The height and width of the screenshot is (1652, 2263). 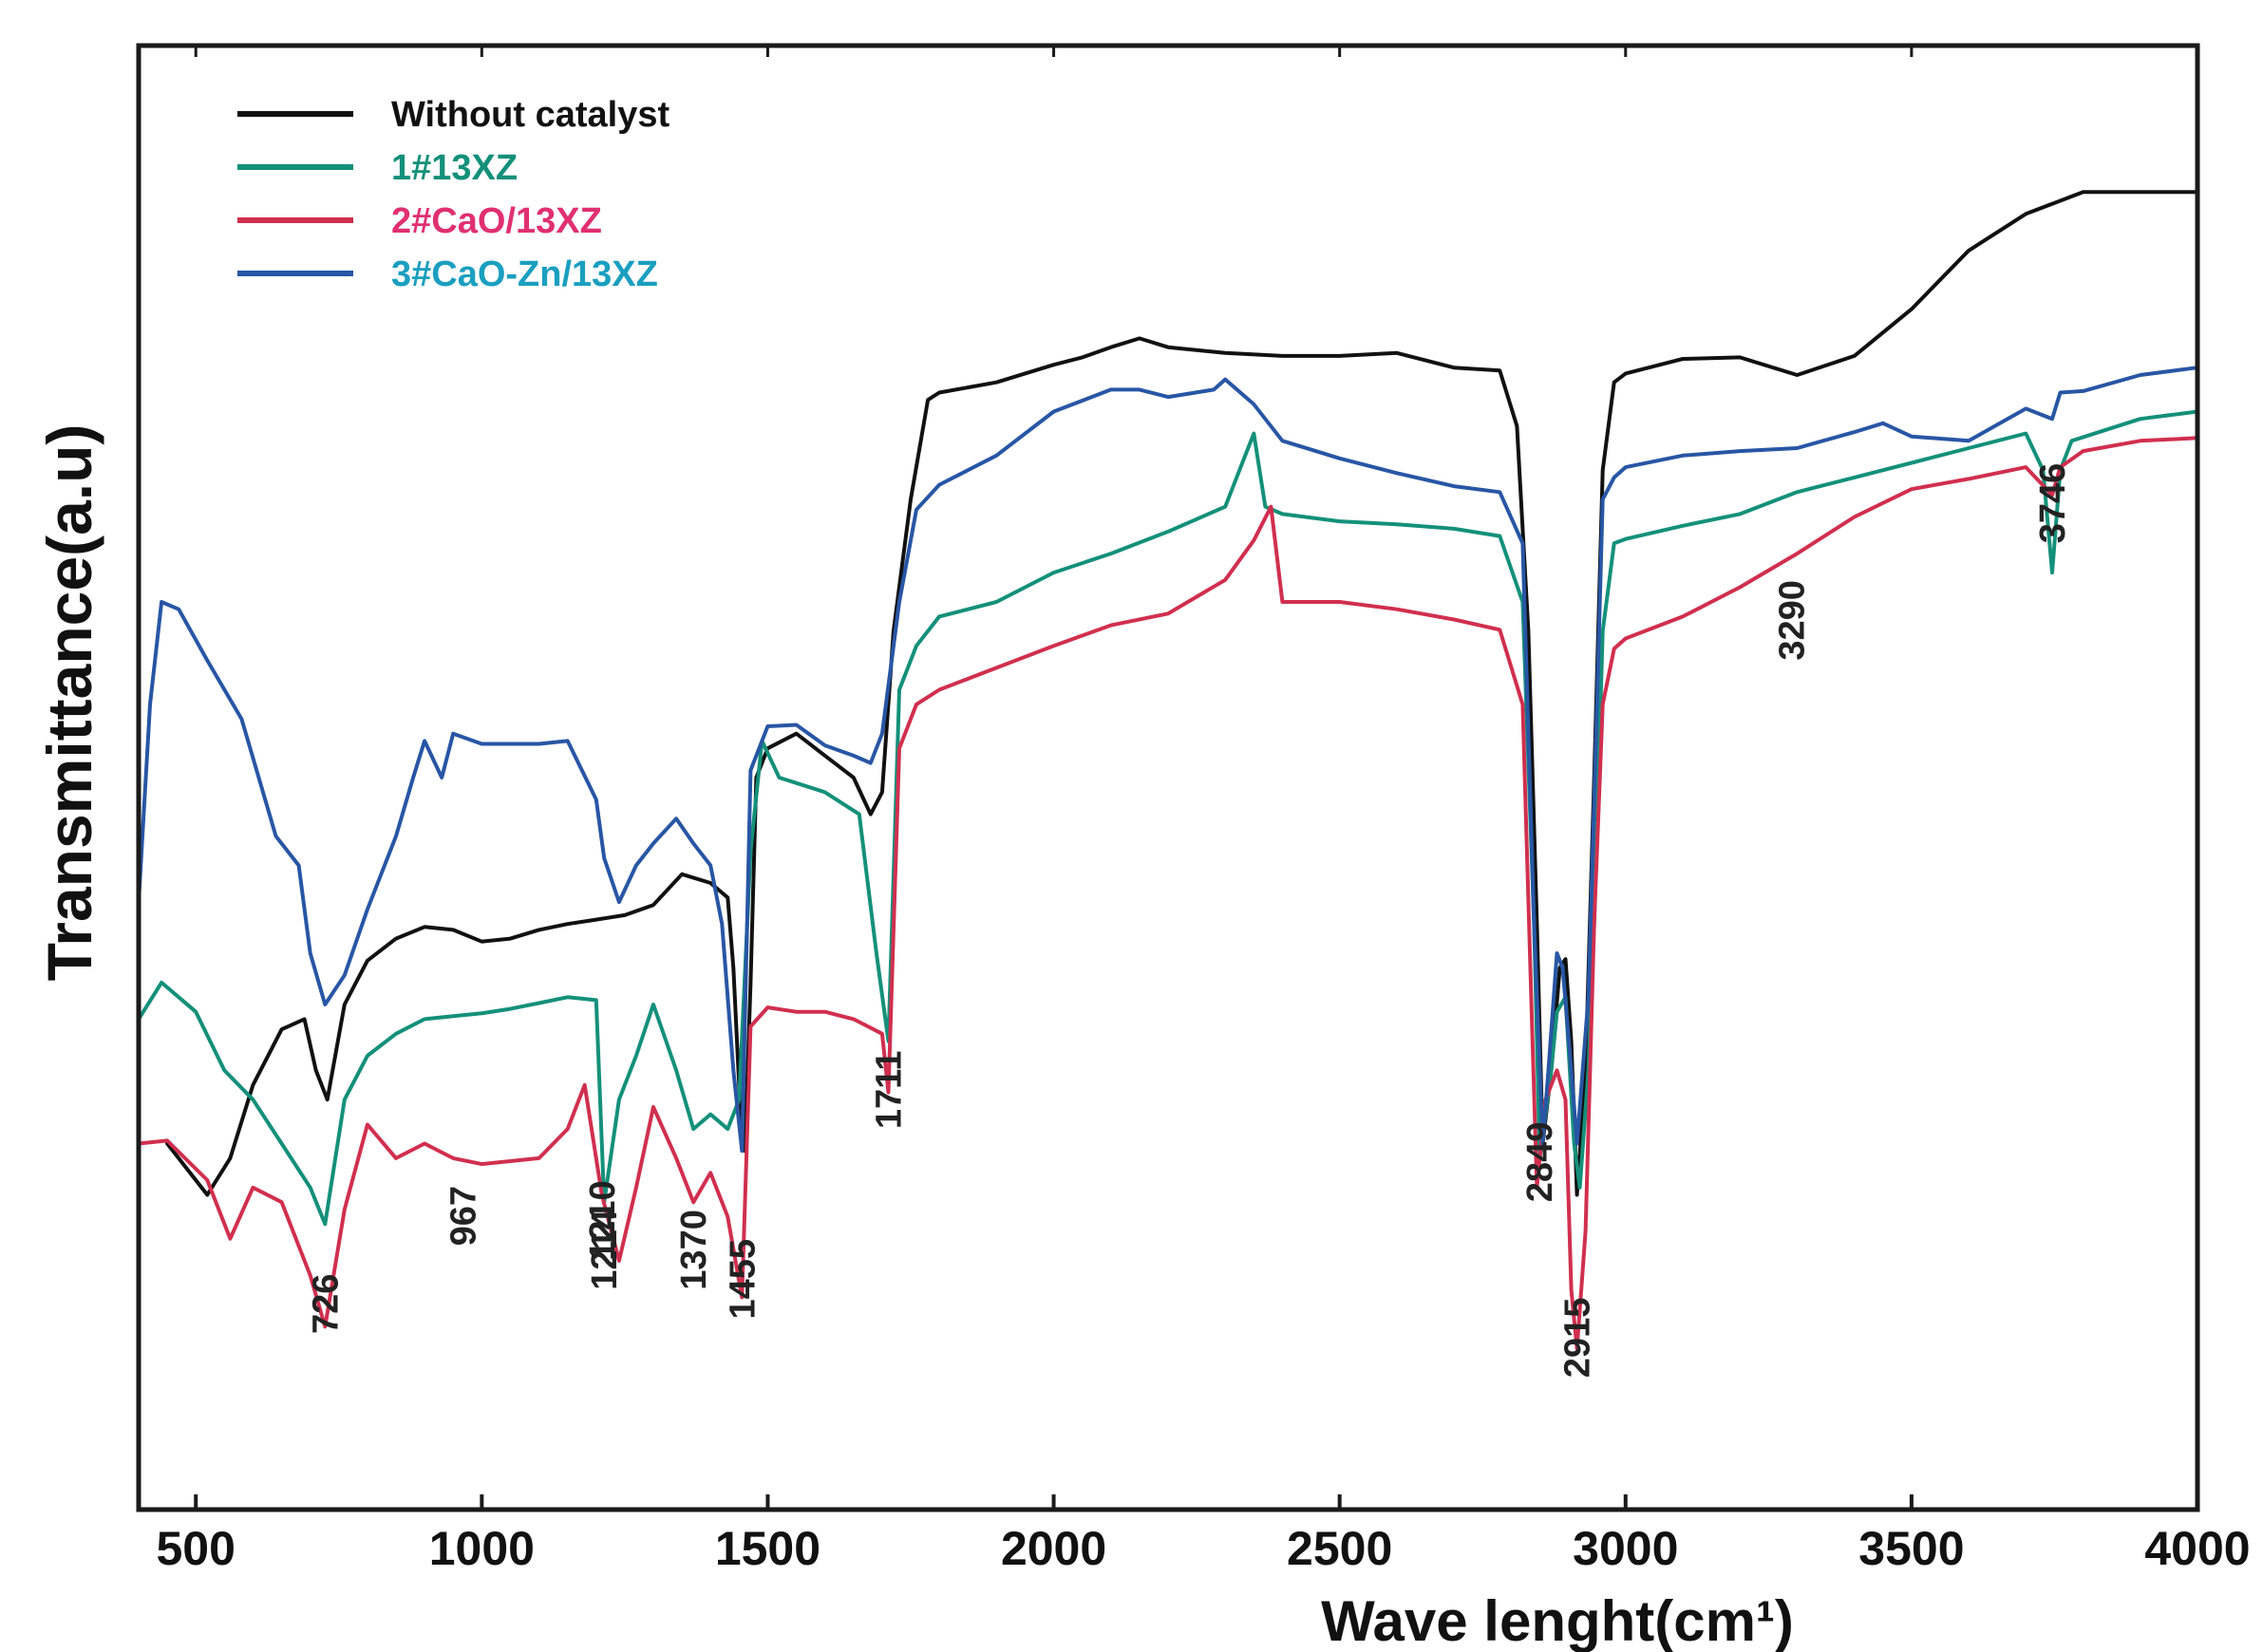 I want to click on x-tick-label: 500, so click(x=197, y=1548).